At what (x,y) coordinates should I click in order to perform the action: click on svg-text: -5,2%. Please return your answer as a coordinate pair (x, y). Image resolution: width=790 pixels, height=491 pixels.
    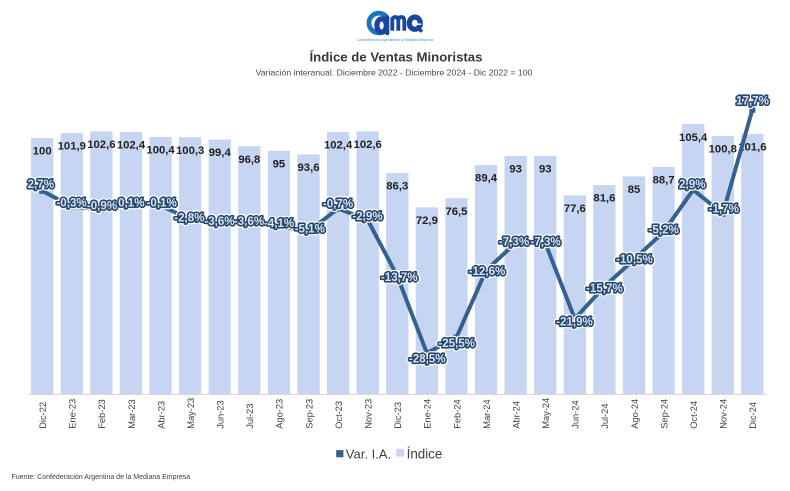
    Looking at the image, I should click on (664, 230).